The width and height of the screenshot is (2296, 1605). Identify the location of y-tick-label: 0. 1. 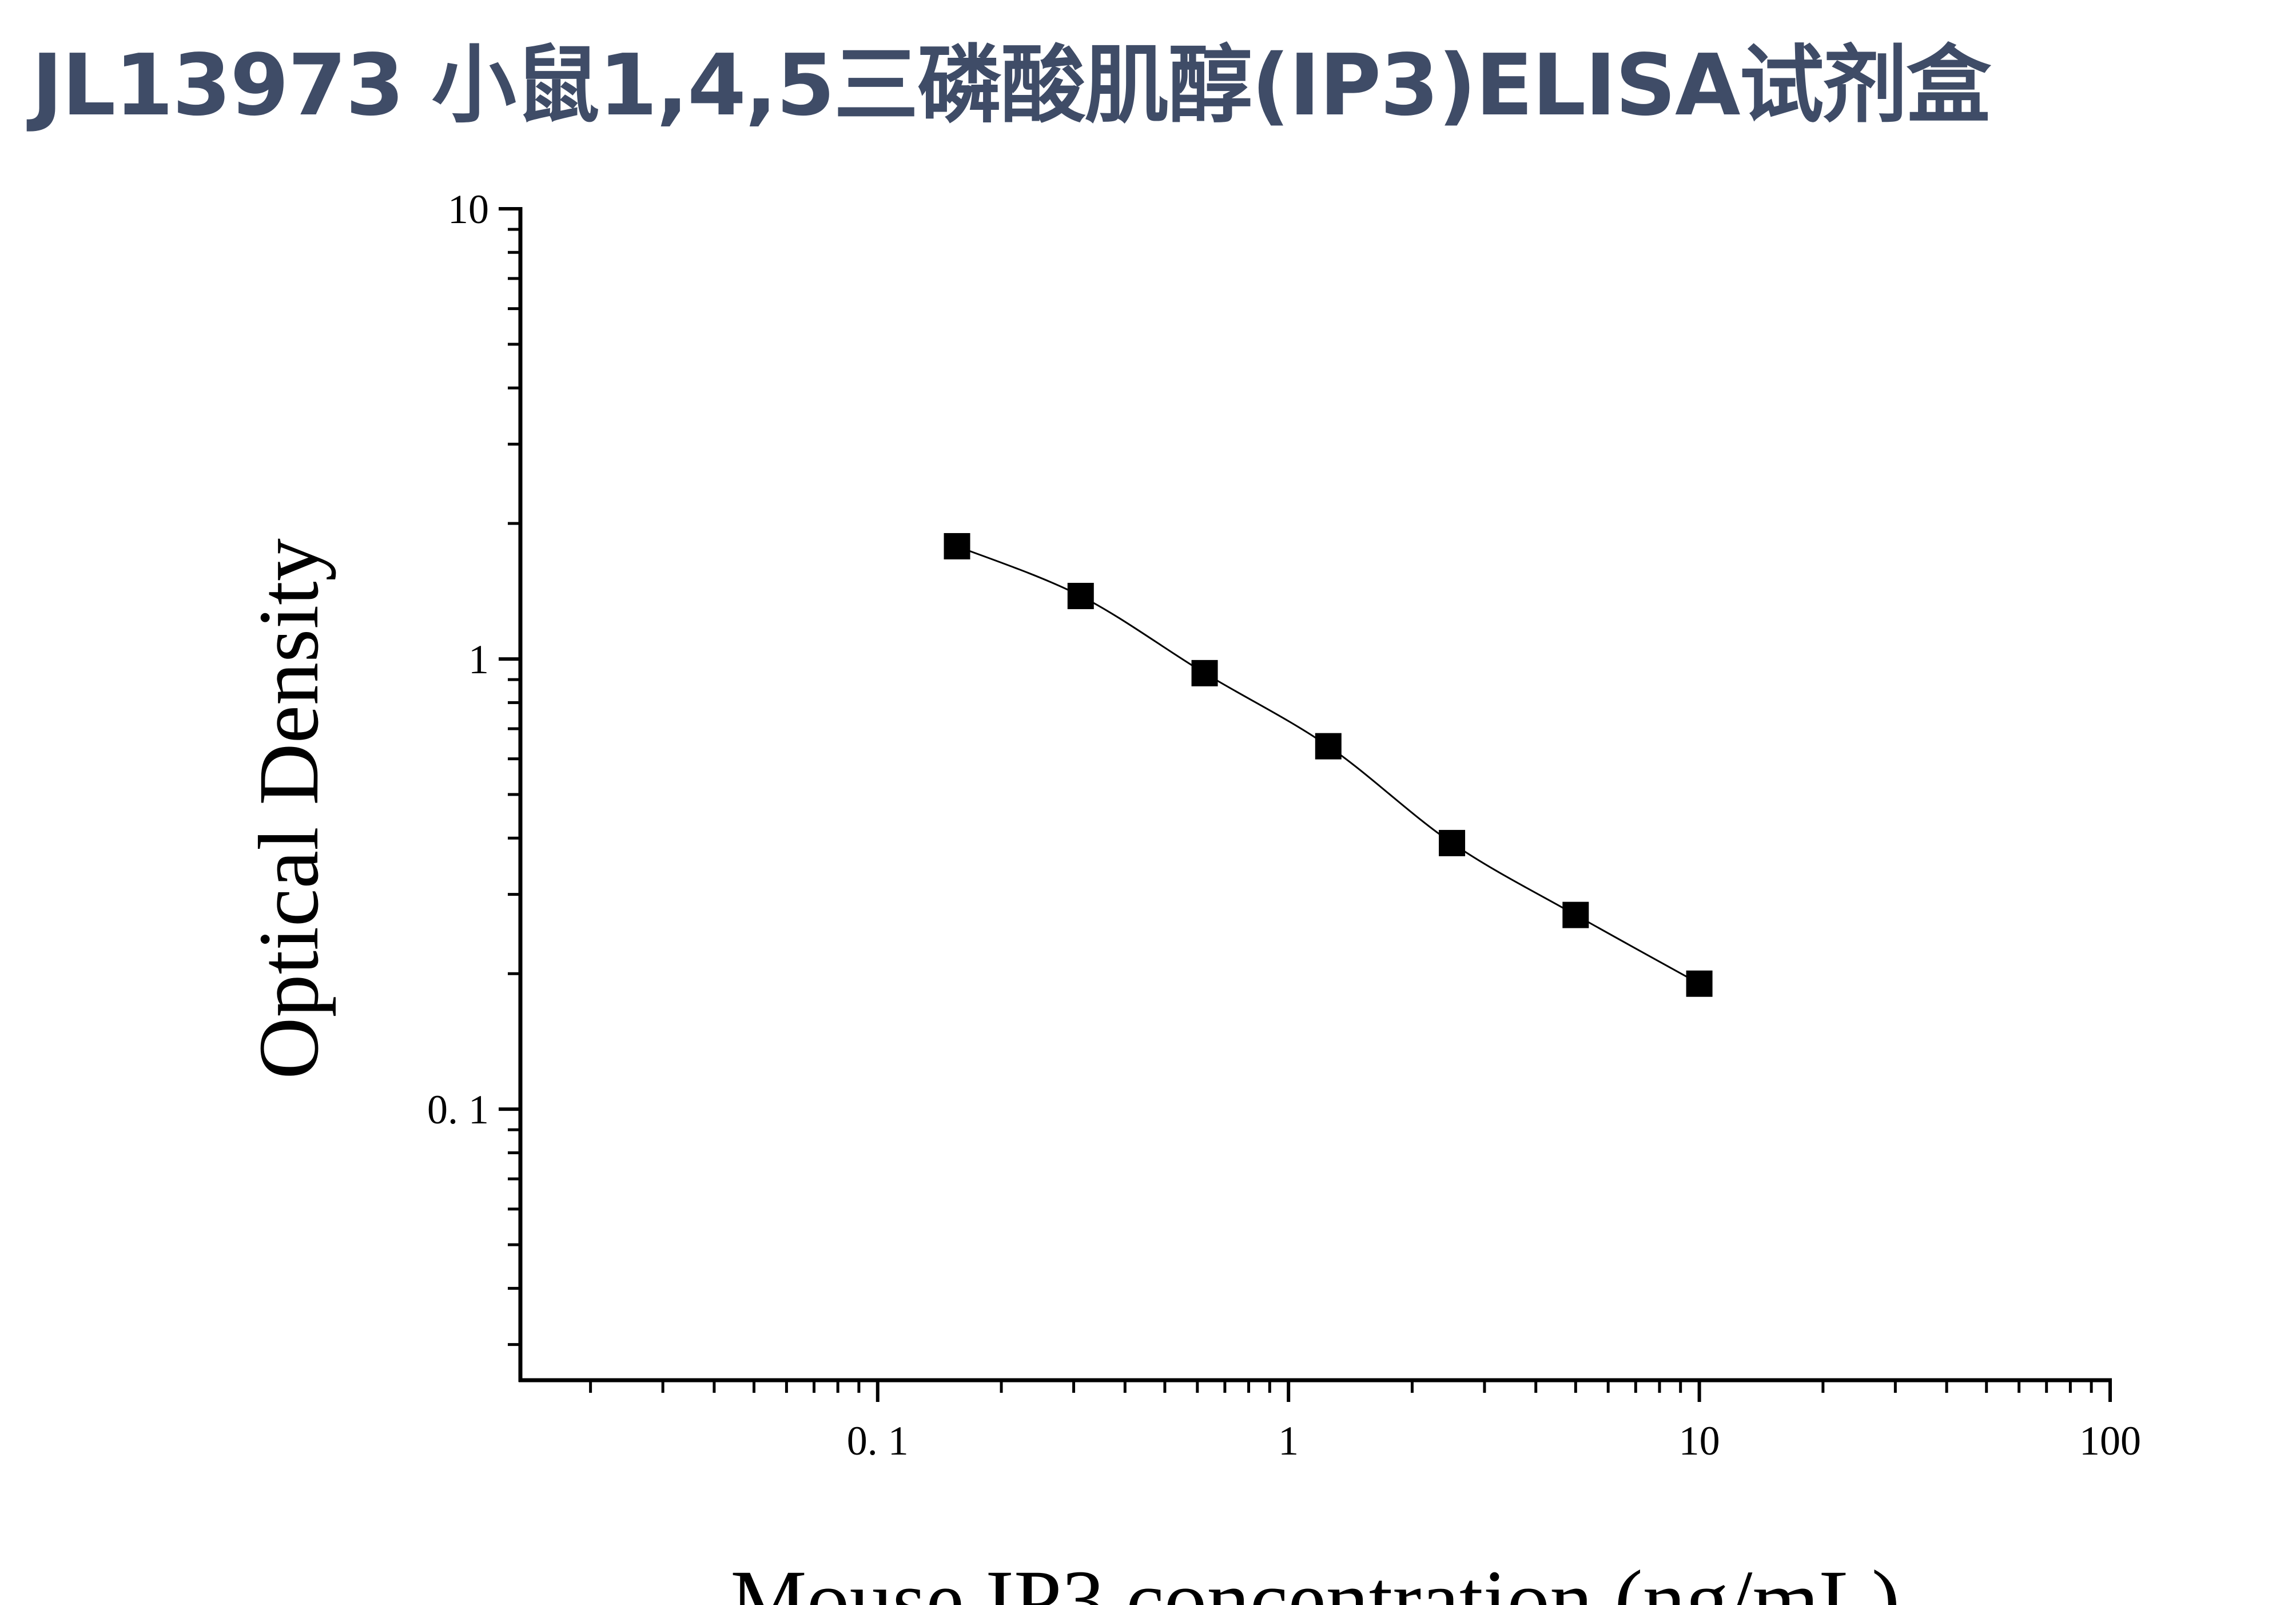
(458, 1110).